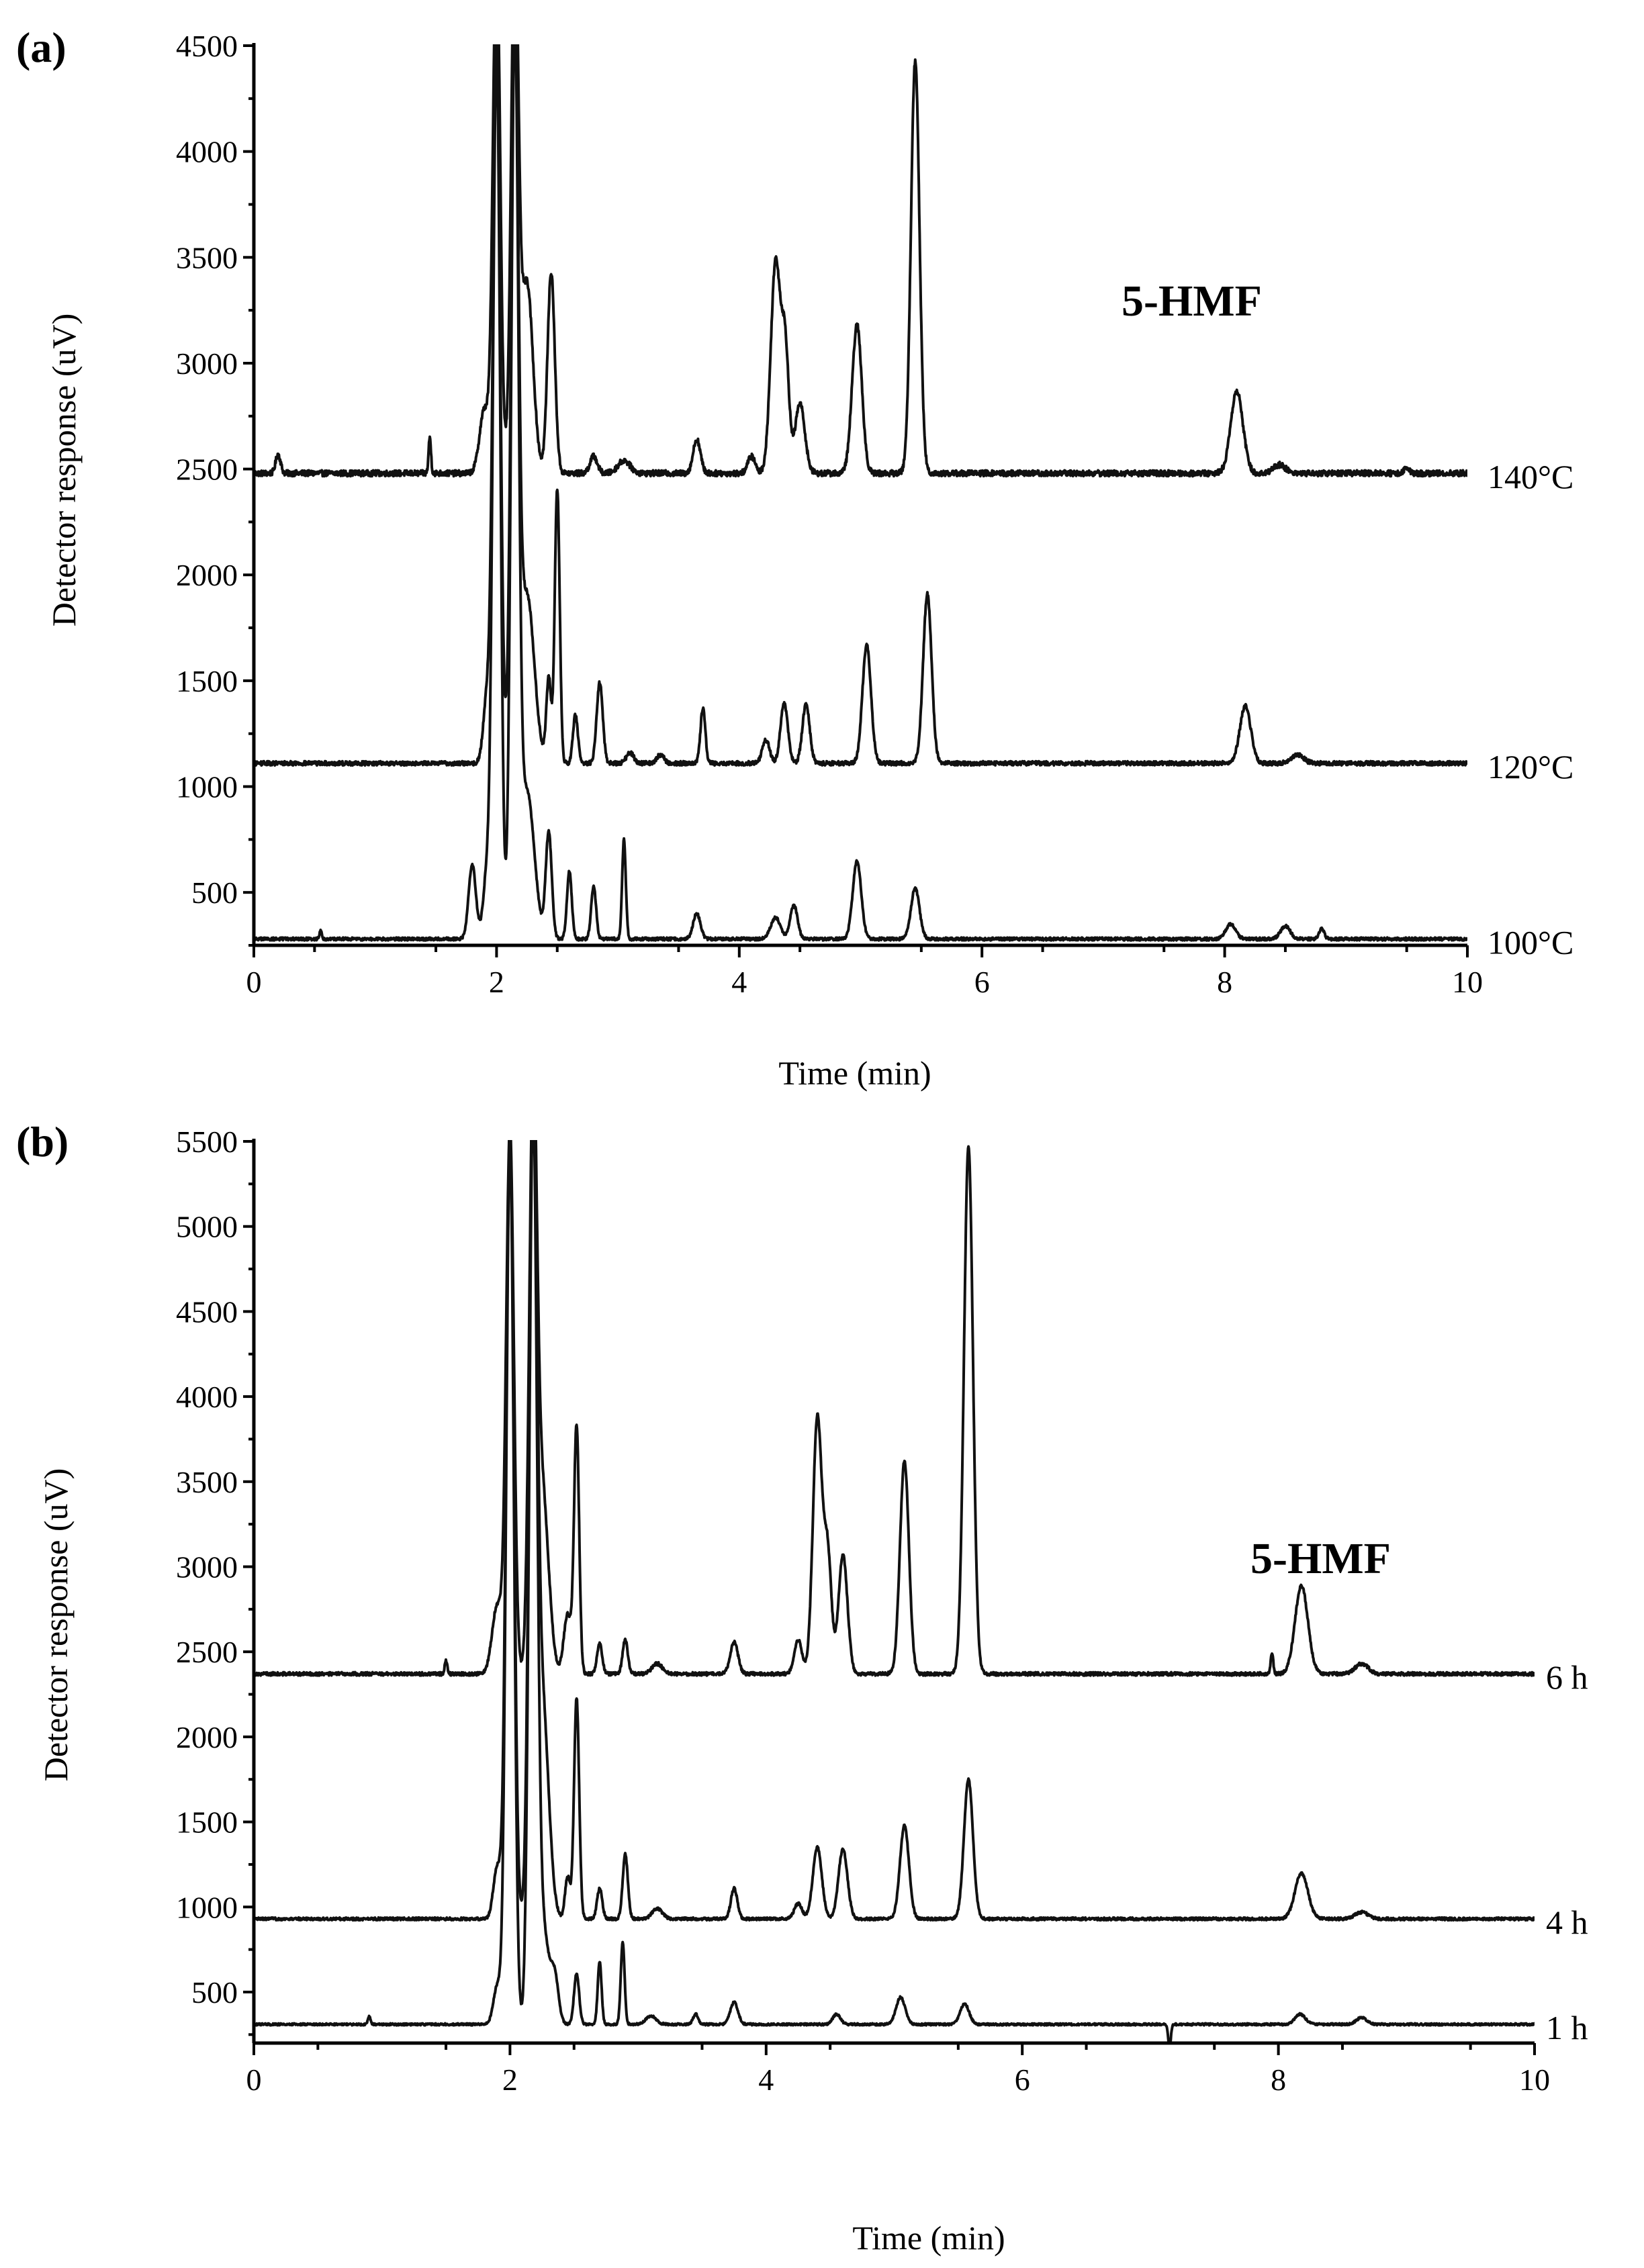 The width and height of the screenshot is (1644, 2268). Describe the element at coordinates (854, 1073) in the screenshot. I see `panel-a-x-axis-title: Time (min)` at that location.